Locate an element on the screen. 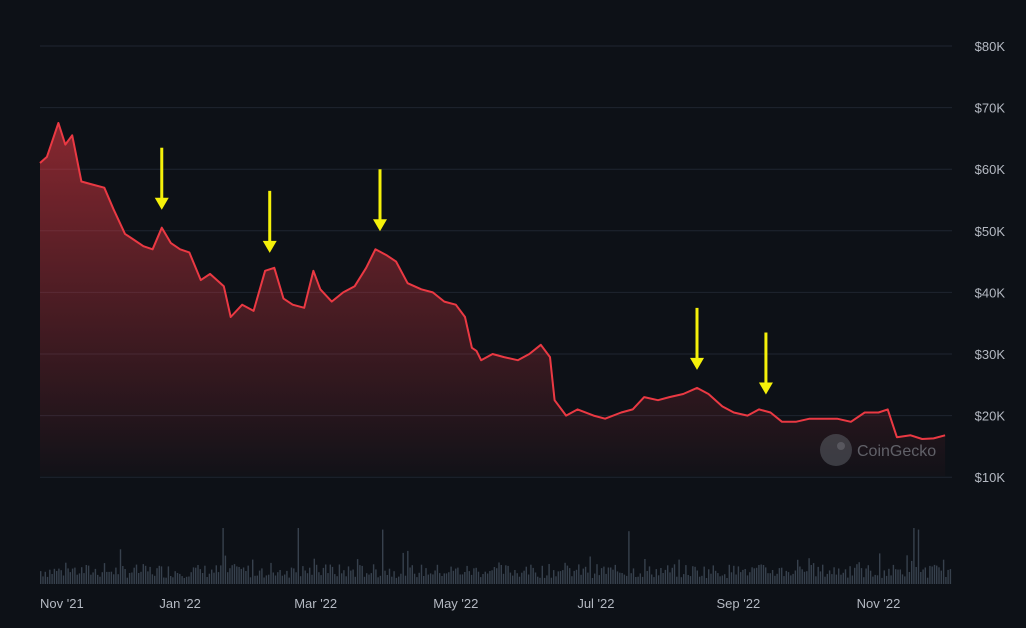 The width and height of the screenshot is (1026, 628). y-tick-label: $30K is located at coordinates (990, 354).